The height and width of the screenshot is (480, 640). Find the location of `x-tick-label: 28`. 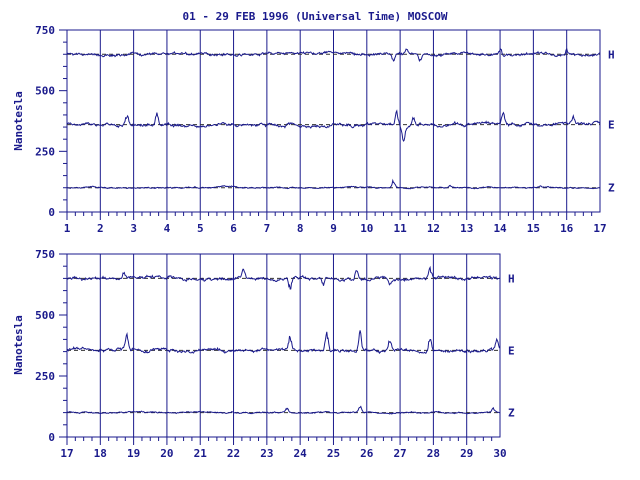

x-tick-label: 28 is located at coordinates (433, 453).